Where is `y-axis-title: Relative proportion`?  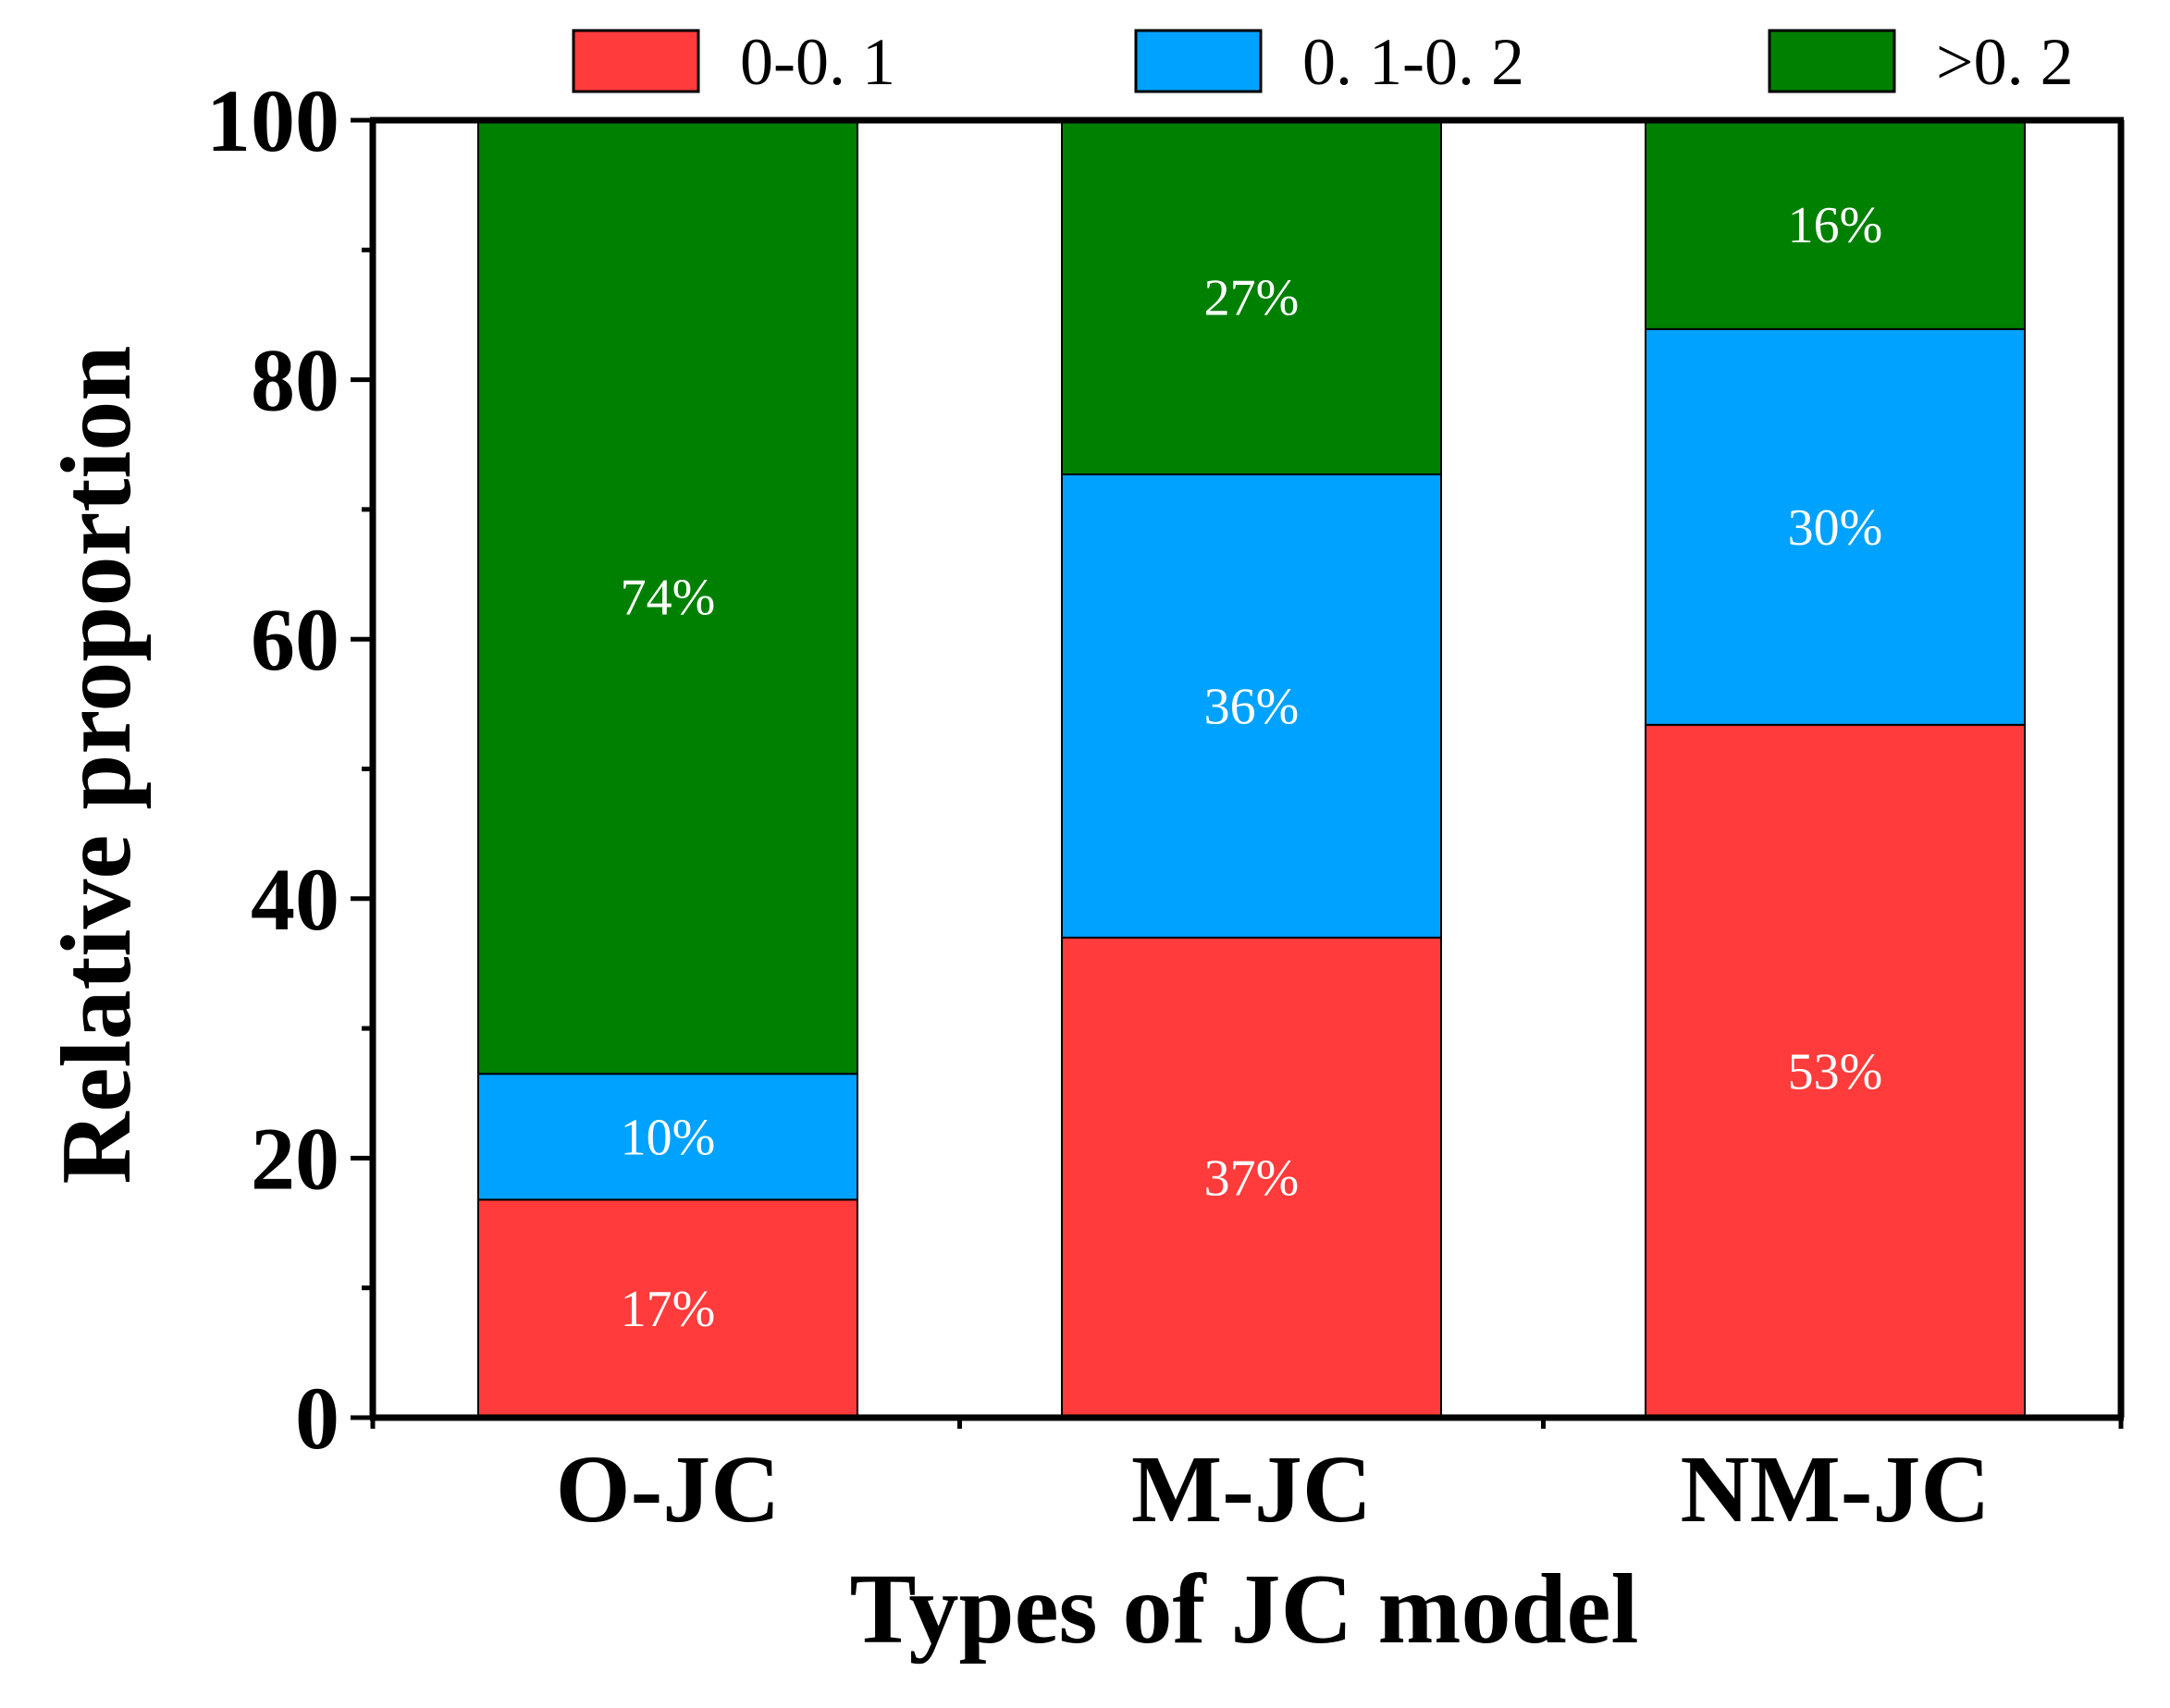
y-axis-title: Relative proportion is located at coordinates (97, 765).